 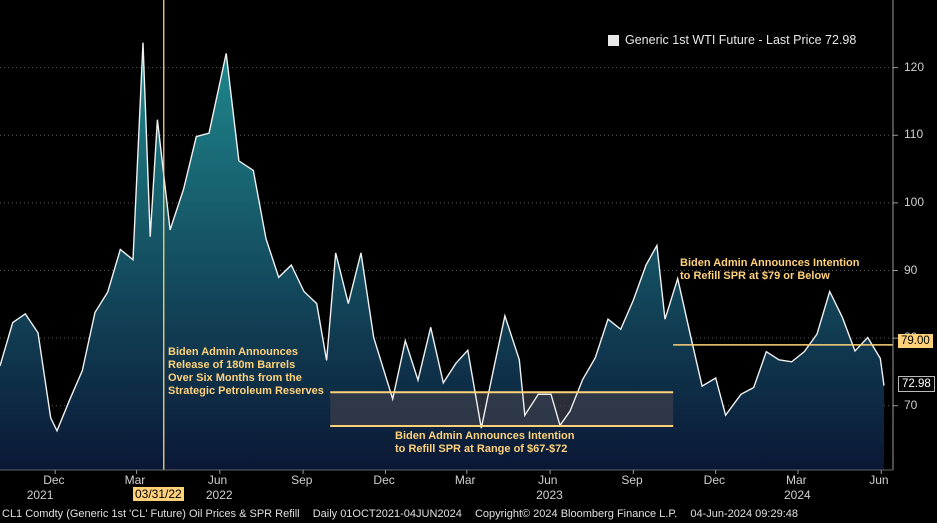 What do you see at coordinates (481, 449) in the screenshot?
I see `annotation-line: to Refill SPR at Range of $67-$72` at bounding box center [481, 449].